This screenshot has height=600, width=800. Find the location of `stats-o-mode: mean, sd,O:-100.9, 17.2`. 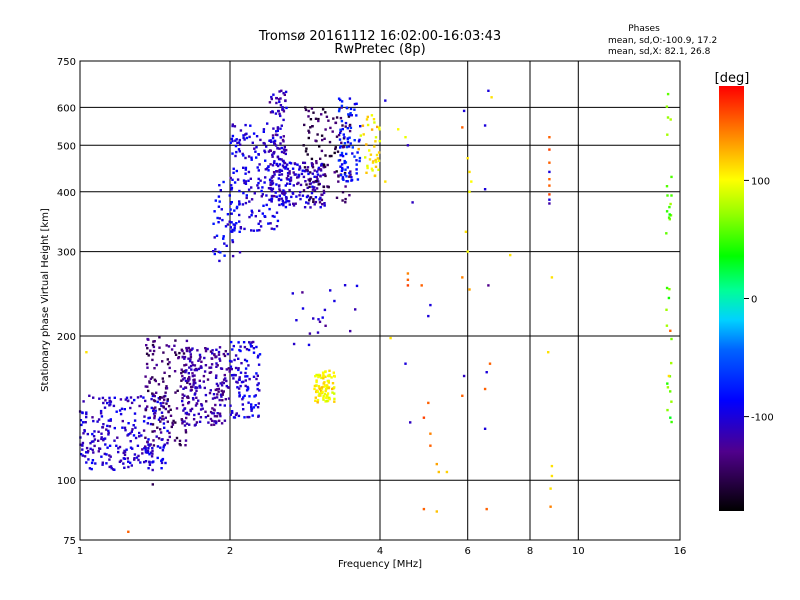

stats-o-mode: mean, sd,O:-100.9, 17.2 is located at coordinates (662, 41).